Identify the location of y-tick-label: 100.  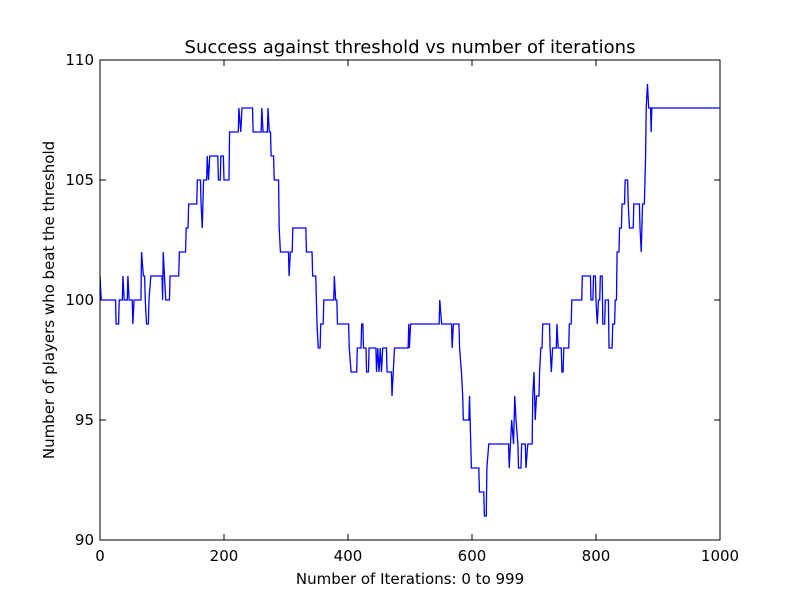
(79, 300).